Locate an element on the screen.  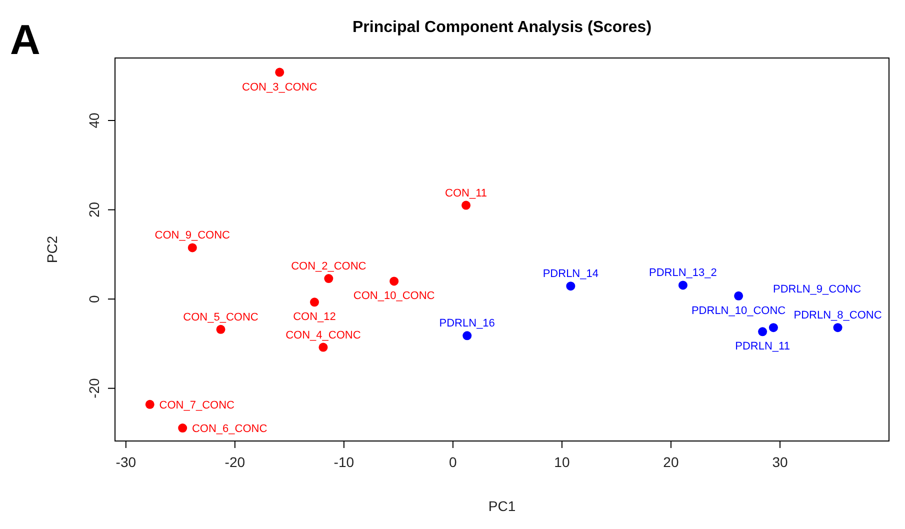
annotation: CON_9_CONC is located at coordinates (192, 236).